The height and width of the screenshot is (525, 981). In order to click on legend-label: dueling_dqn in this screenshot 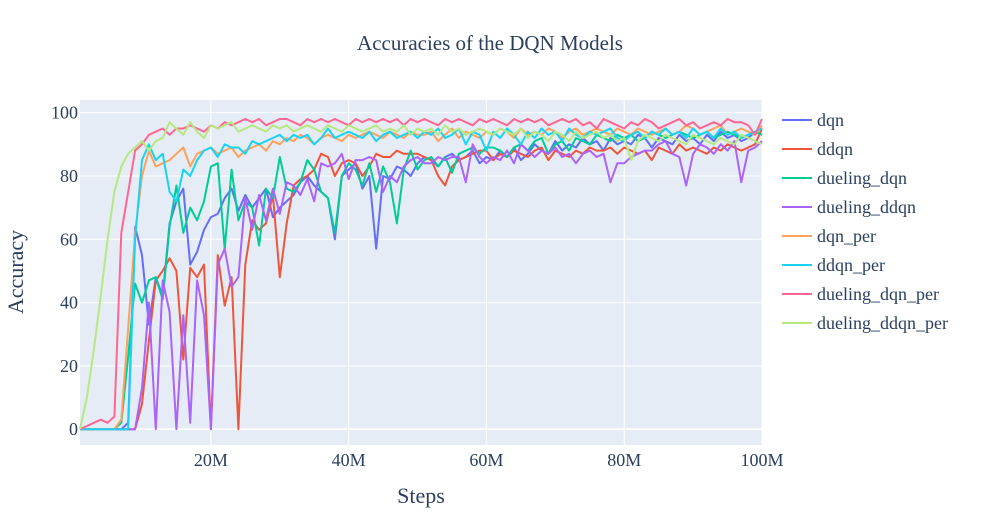, I will do `click(862, 178)`.